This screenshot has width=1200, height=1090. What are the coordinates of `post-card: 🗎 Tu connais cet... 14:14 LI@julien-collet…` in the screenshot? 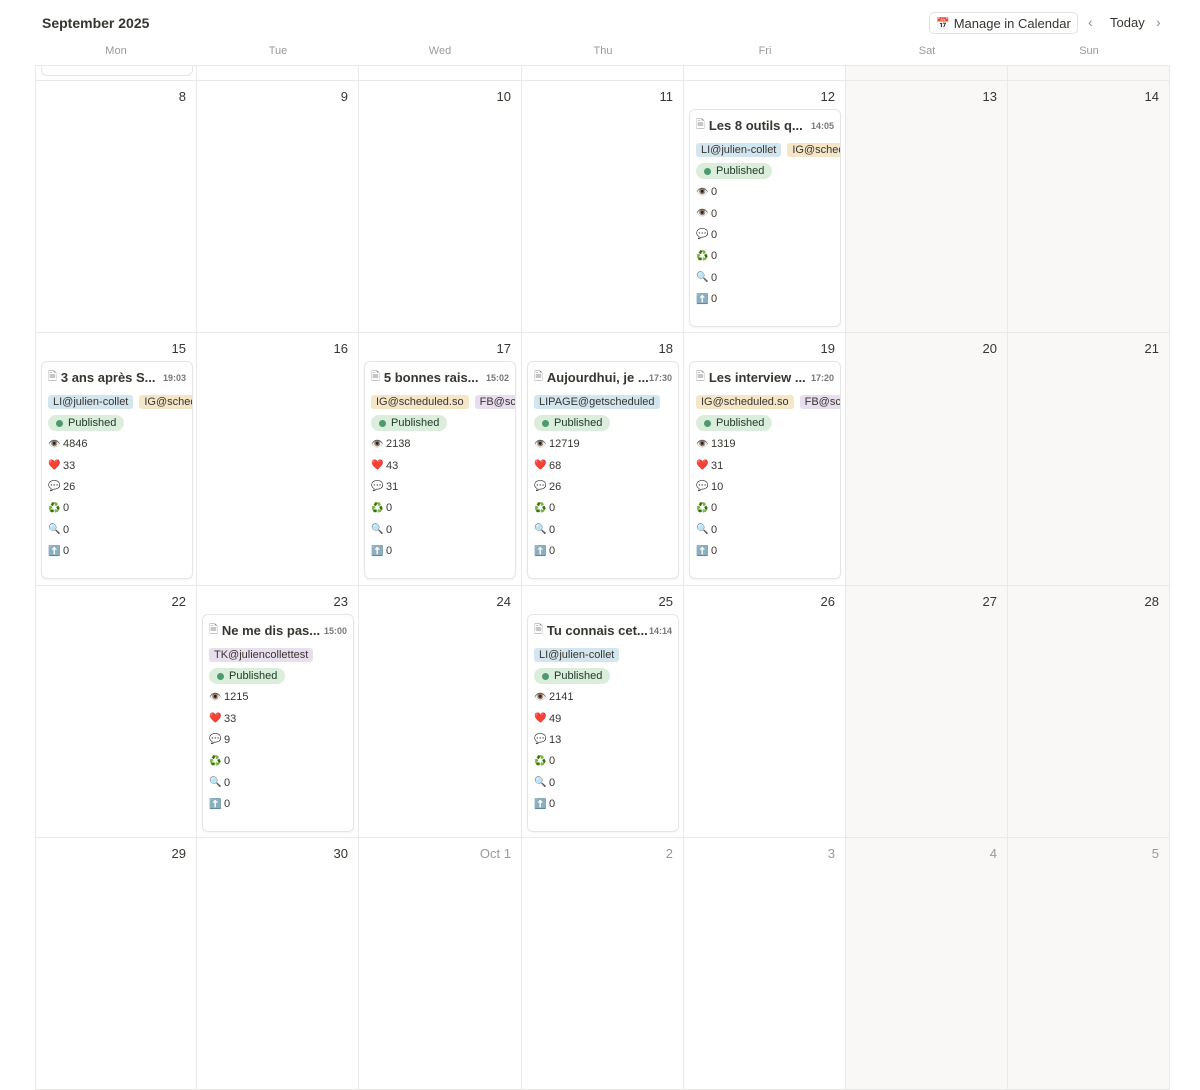 It's located at (603, 723).